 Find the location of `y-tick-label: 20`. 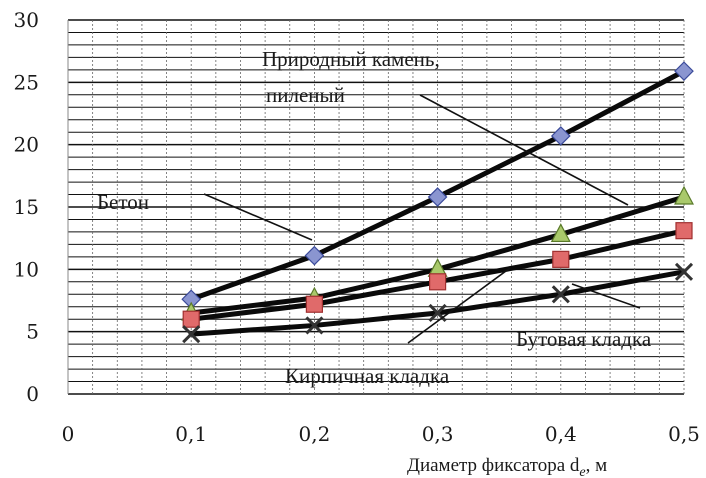

y-tick-label: 20 is located at coordinates (26, 145).